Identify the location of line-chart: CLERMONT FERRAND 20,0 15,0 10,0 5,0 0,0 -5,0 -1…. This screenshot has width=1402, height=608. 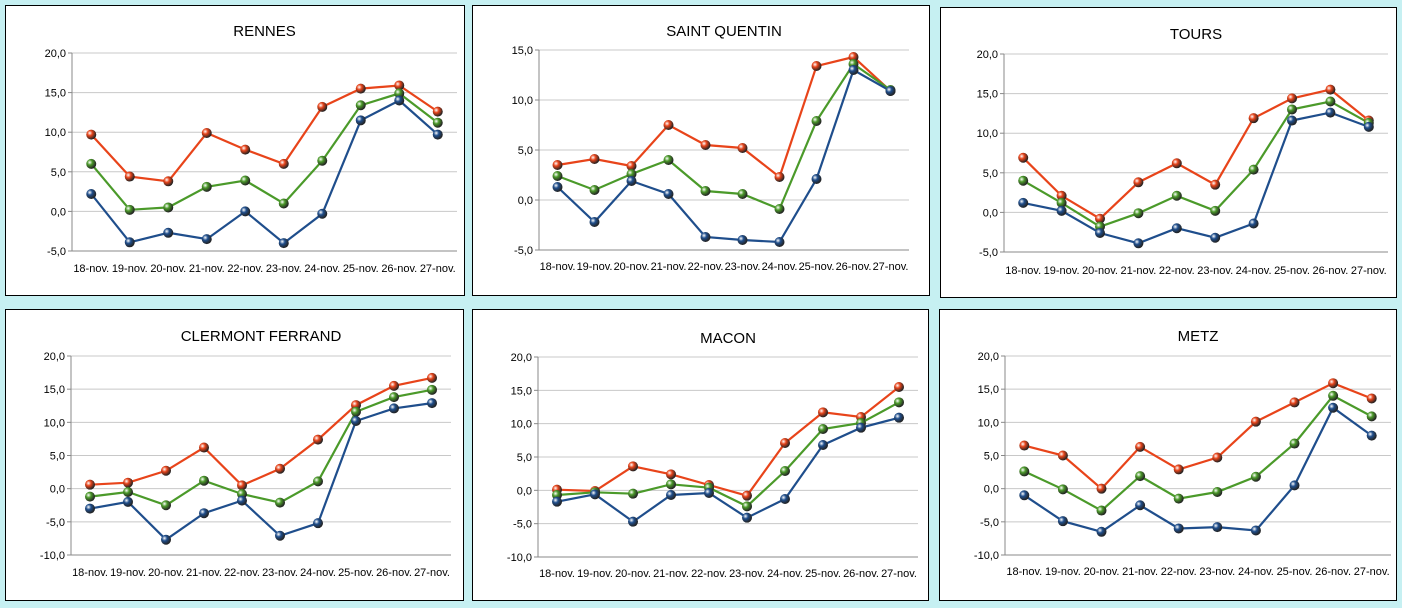
(245, 453).